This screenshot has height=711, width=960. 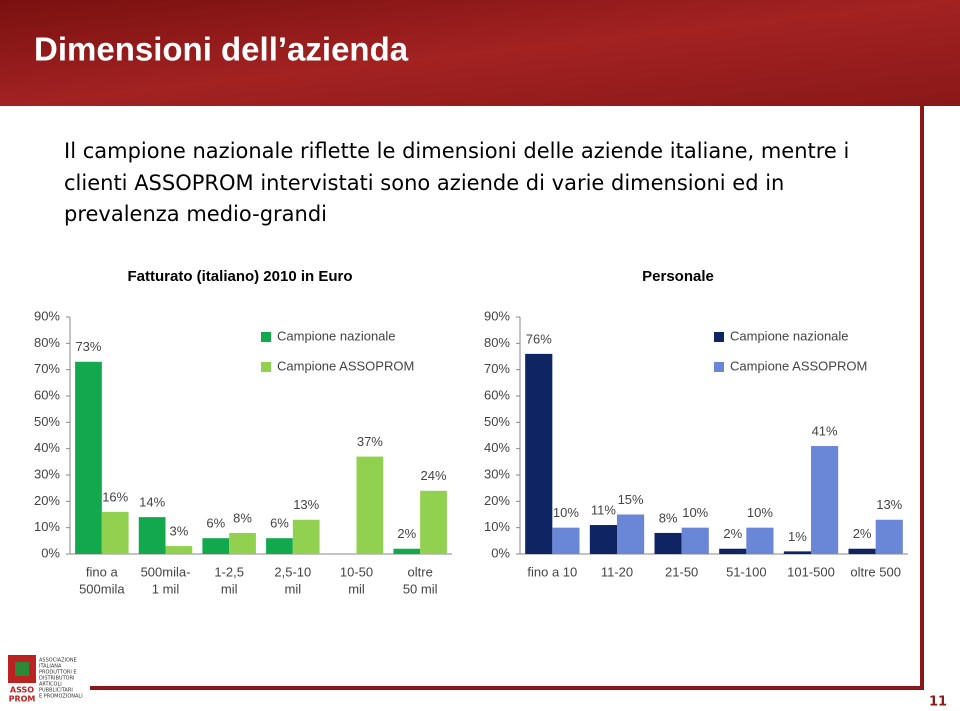 I want to click on logo-text: ARTICOLI, so click(x=50, y=685).